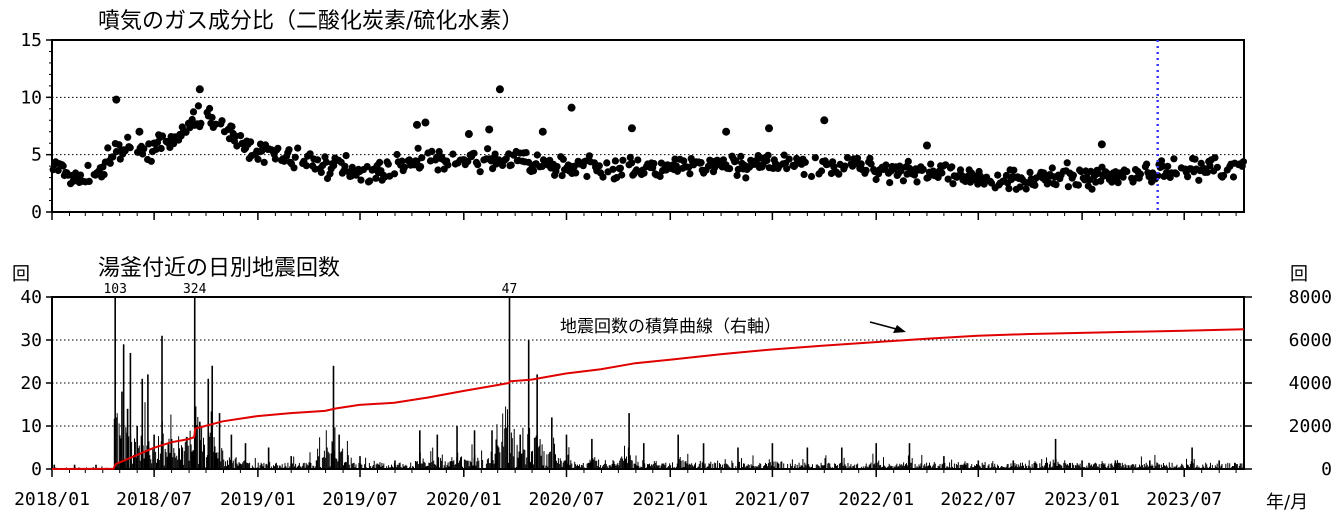  What do you see at coordinates (31, 426) in the screenshot?
I see `left-y-tick-label: 10` at bounding box center [31, 426].